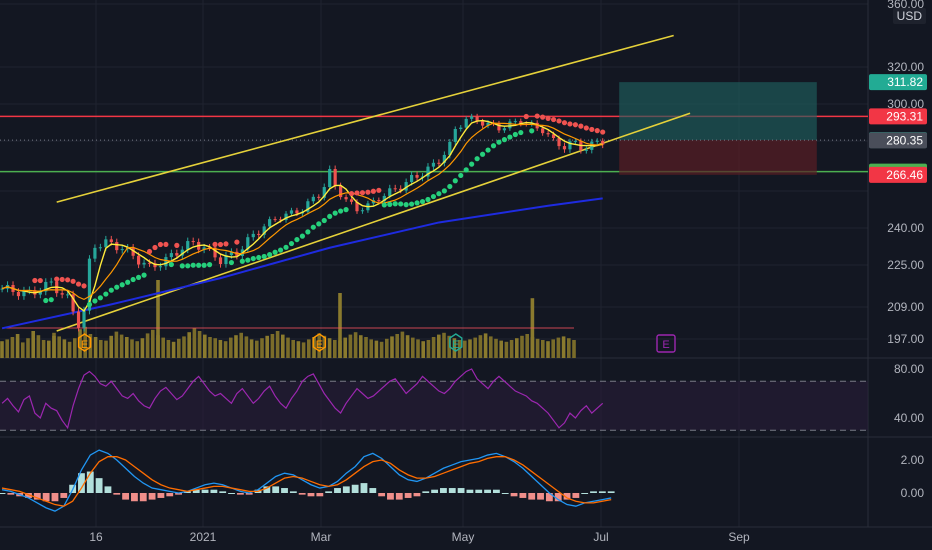  What do you see at coordinates (905, 104) in the screenshot?
I see `price-tick-label: 300.00` at bounding box center [905, 104].